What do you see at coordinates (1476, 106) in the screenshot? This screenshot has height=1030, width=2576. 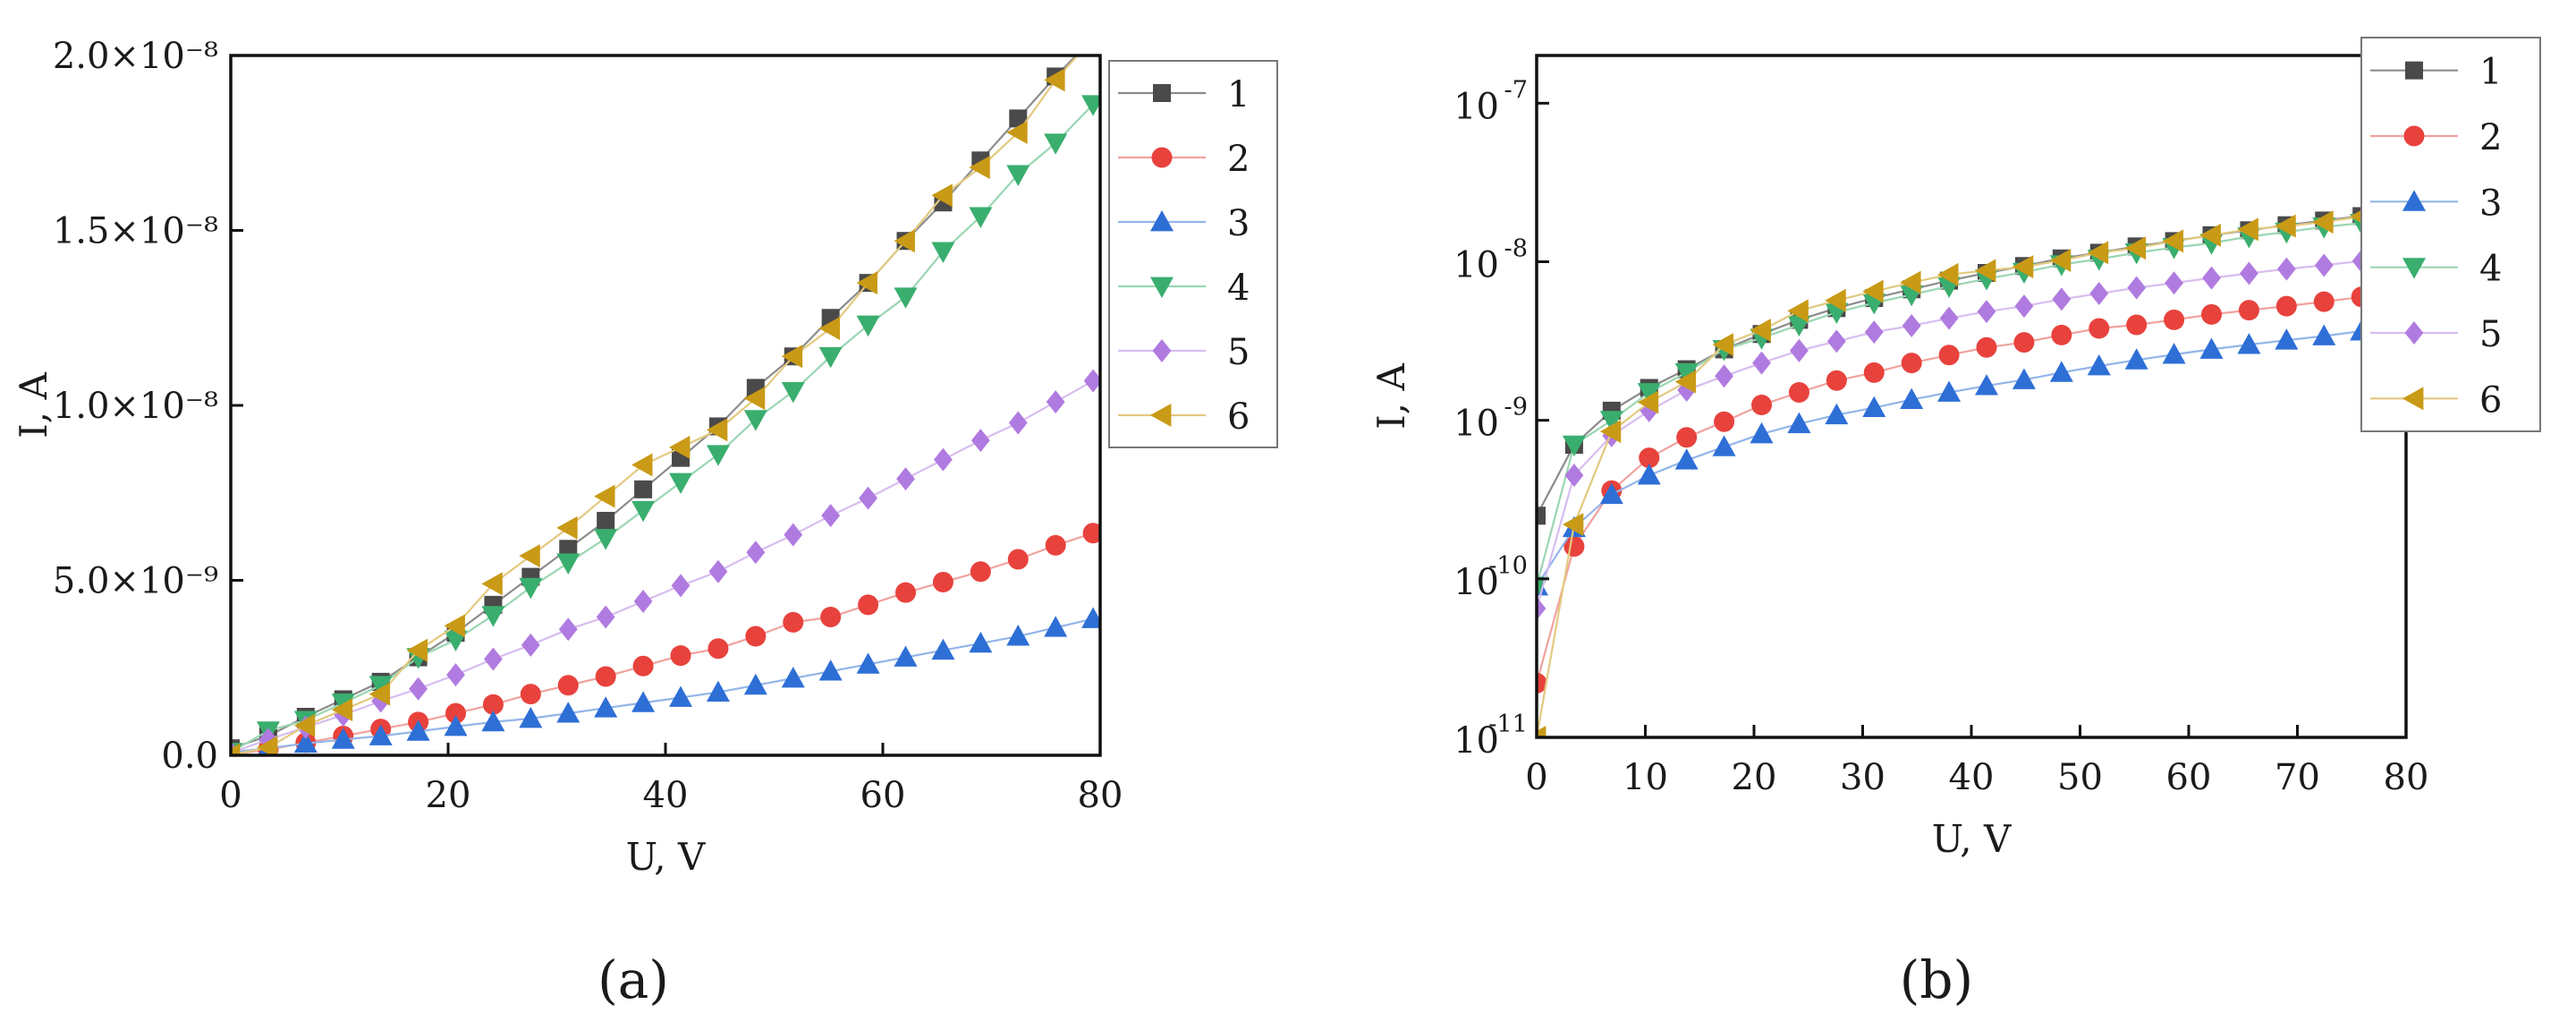 I see `y-tick-label-b-4: 10` at bounding box center [1476, 106].